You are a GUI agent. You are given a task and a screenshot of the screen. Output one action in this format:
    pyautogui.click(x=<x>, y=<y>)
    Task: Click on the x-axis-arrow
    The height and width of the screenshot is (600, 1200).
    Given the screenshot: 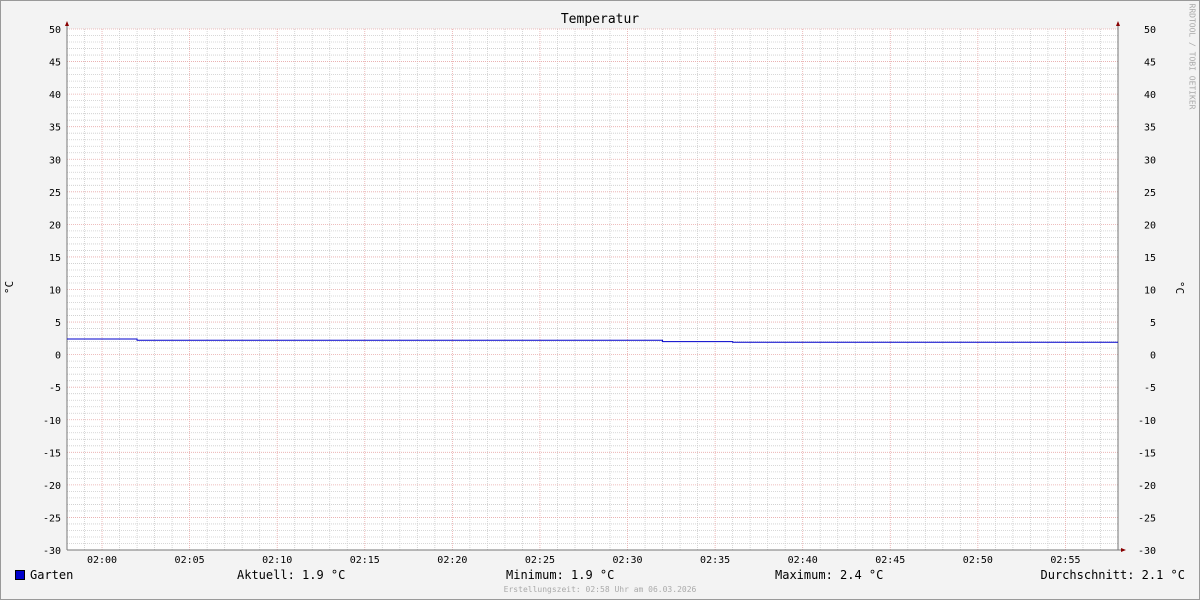 What is the action you would take?
    pyautogui.click(x=1123, y=550)
    